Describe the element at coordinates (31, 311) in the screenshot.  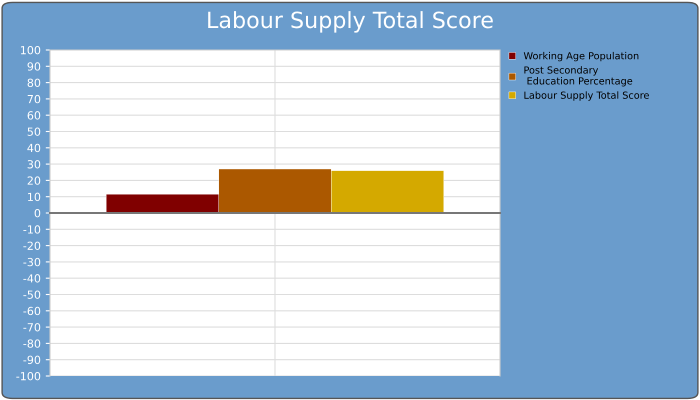
I see `y-tick-label: -60` at that location.